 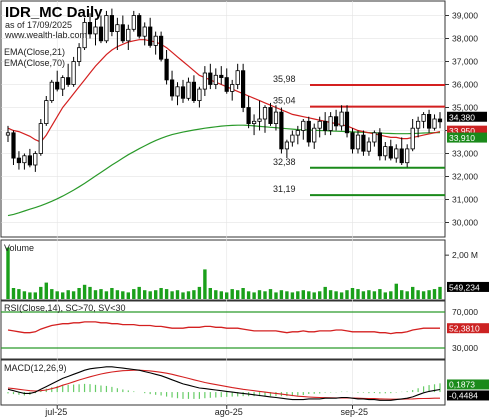 What do you see at coordinates (55, 412) in the screenshot?
I see `xtick-label: jul-25` at bounding box center [55, 412].